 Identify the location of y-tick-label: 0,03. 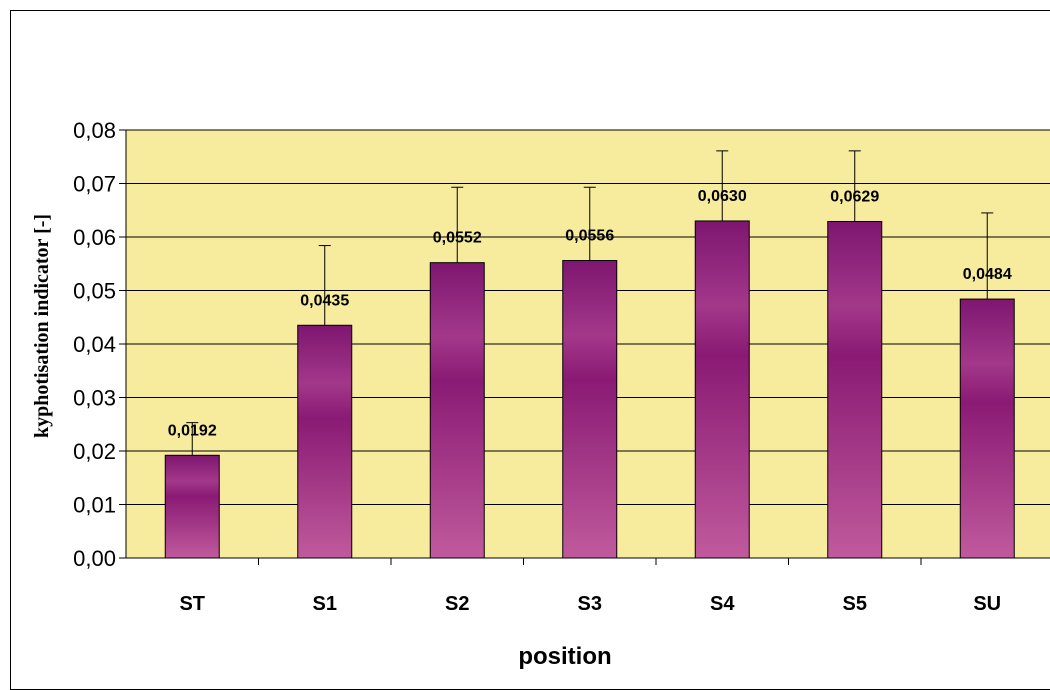
(94, 398).